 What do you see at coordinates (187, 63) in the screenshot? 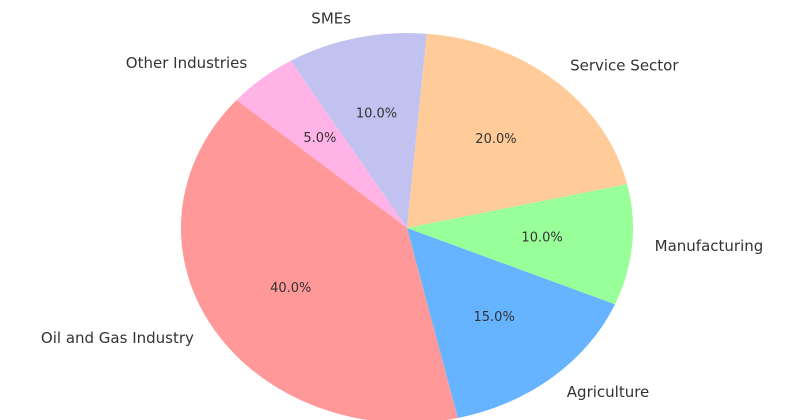
I see `slice-label: Other Industries` at bounding box center [187, 63].